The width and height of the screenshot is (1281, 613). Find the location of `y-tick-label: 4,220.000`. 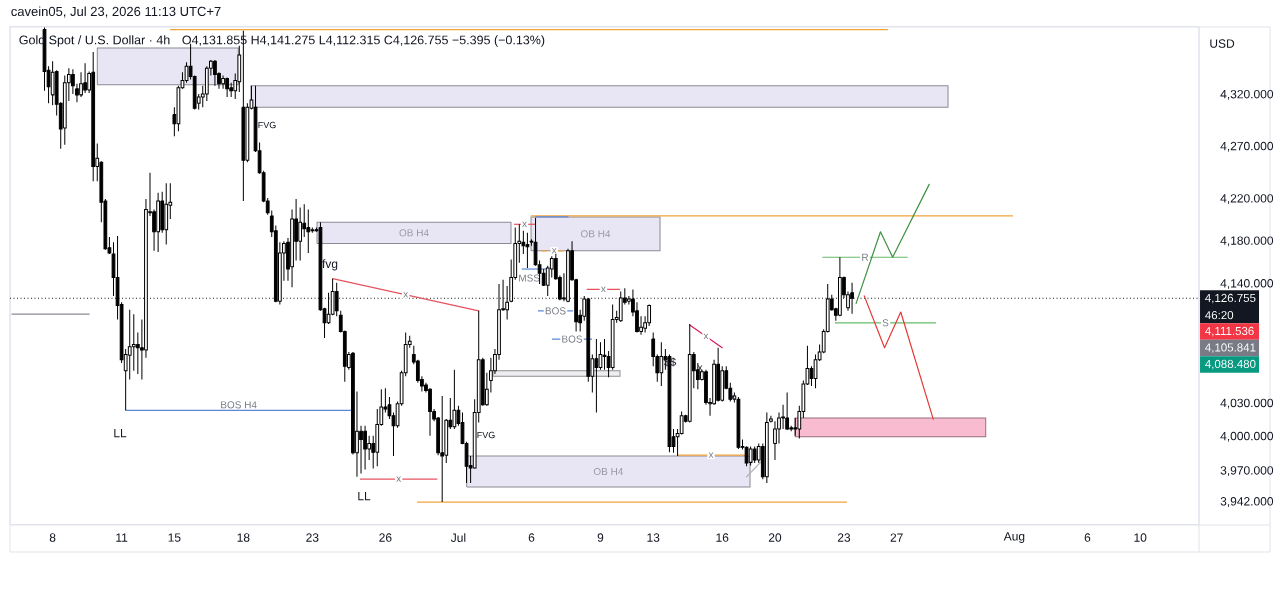

y-tick-label: 4,220.000 is located at coordinates (1247, 199).